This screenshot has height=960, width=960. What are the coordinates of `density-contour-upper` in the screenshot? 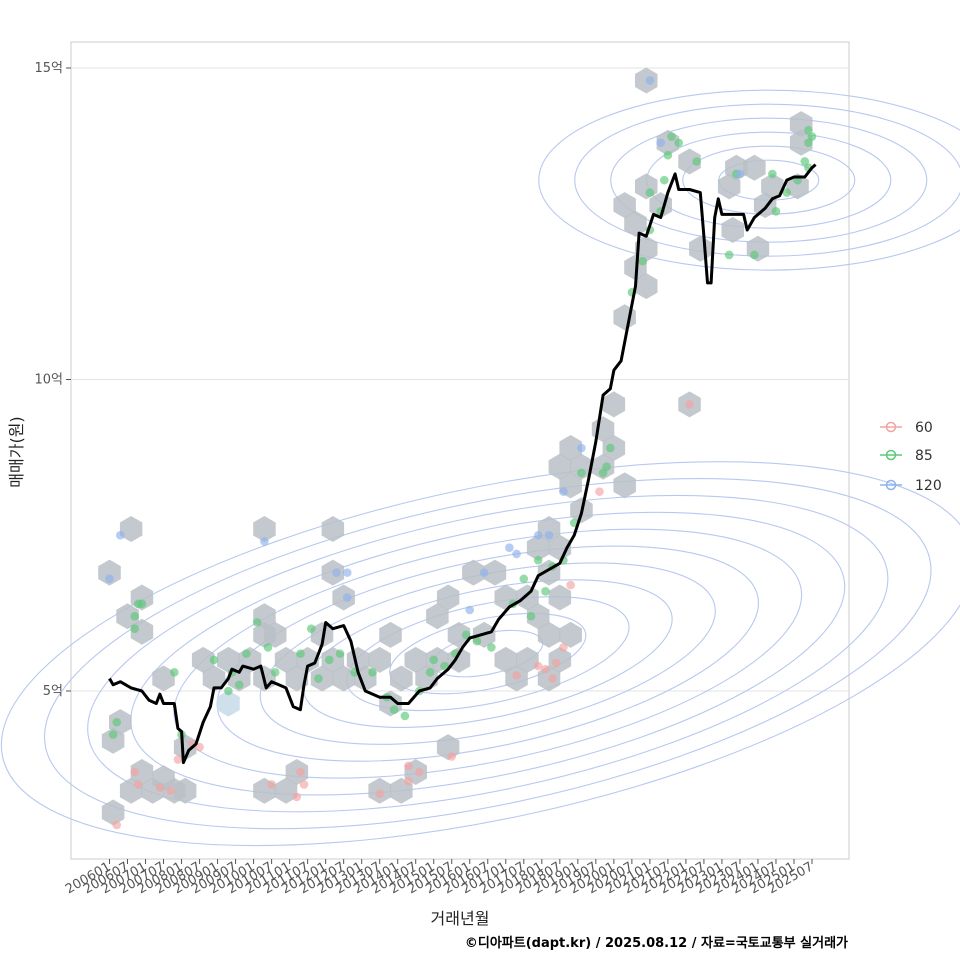 It's located at (767, 180).